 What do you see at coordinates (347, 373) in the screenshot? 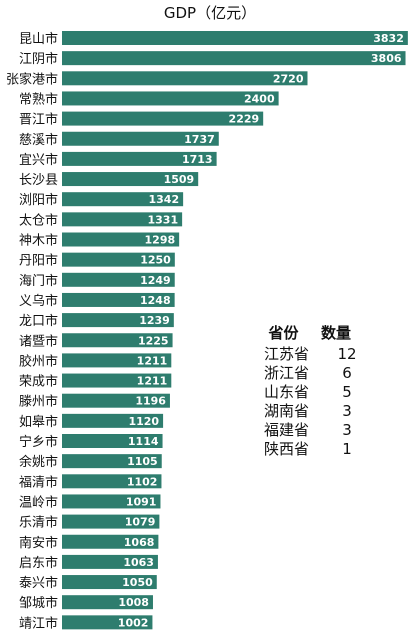
I see `count-cell: 6` at bounding box center [347, 373].